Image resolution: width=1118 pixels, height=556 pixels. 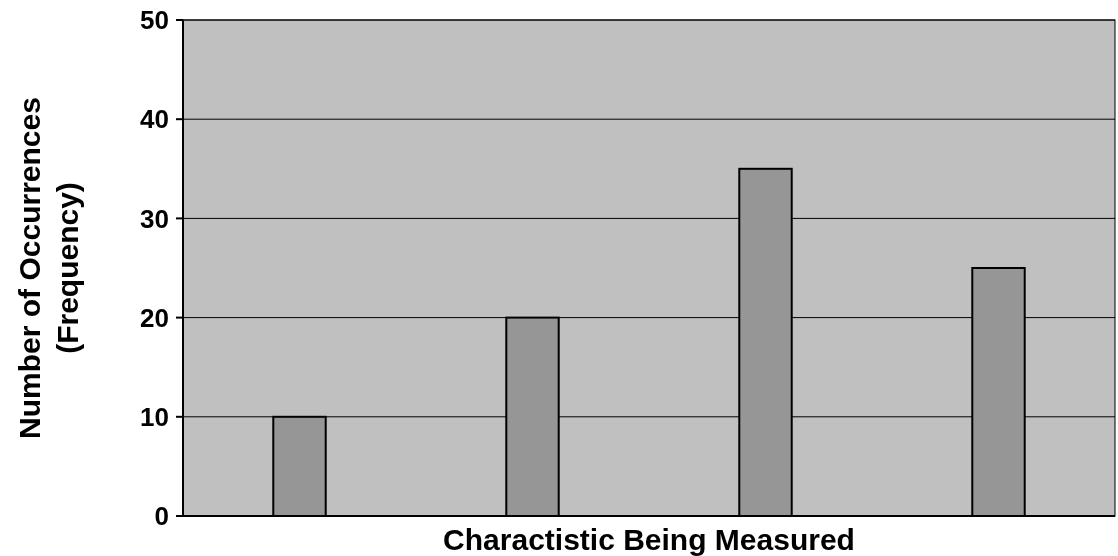 What do you see at coordinates (154, 20) in the screenshot?
I see `y-tick-label: 50` at bounding box center [154, 20].